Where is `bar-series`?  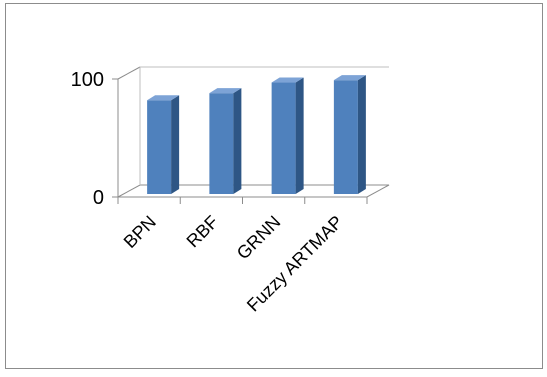 bar-series is located at coordinates (256, 134).